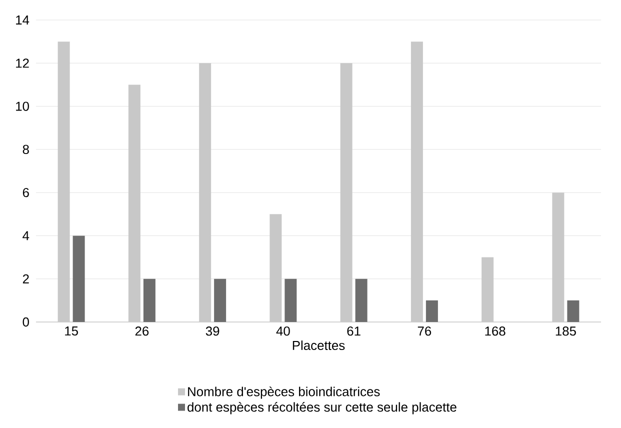 The height and width of the screenshot is (428, 621). I want to click on x-axis-title: Placettes, so click(318, 345).